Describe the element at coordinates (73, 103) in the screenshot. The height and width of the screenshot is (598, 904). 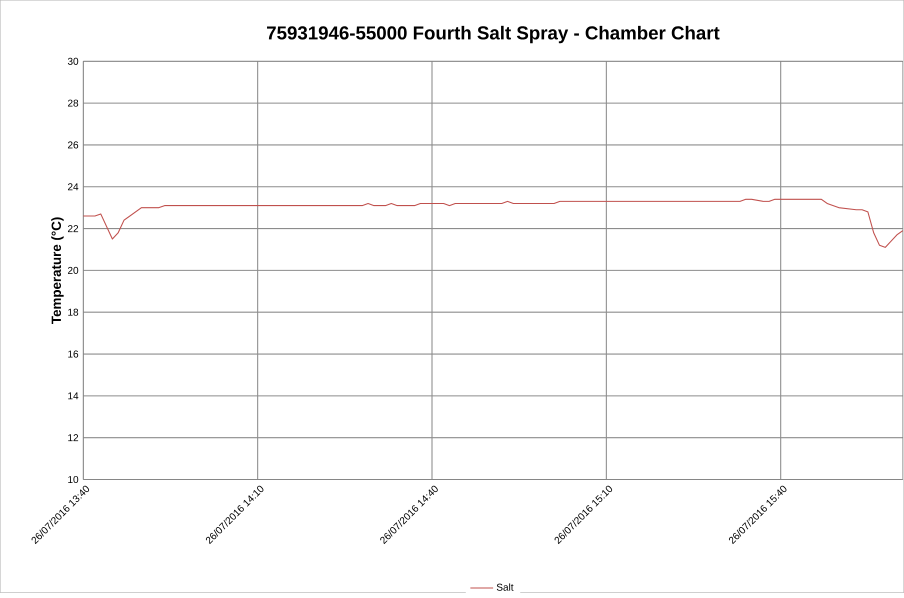
I see `y-tick-label: 28` at that location.